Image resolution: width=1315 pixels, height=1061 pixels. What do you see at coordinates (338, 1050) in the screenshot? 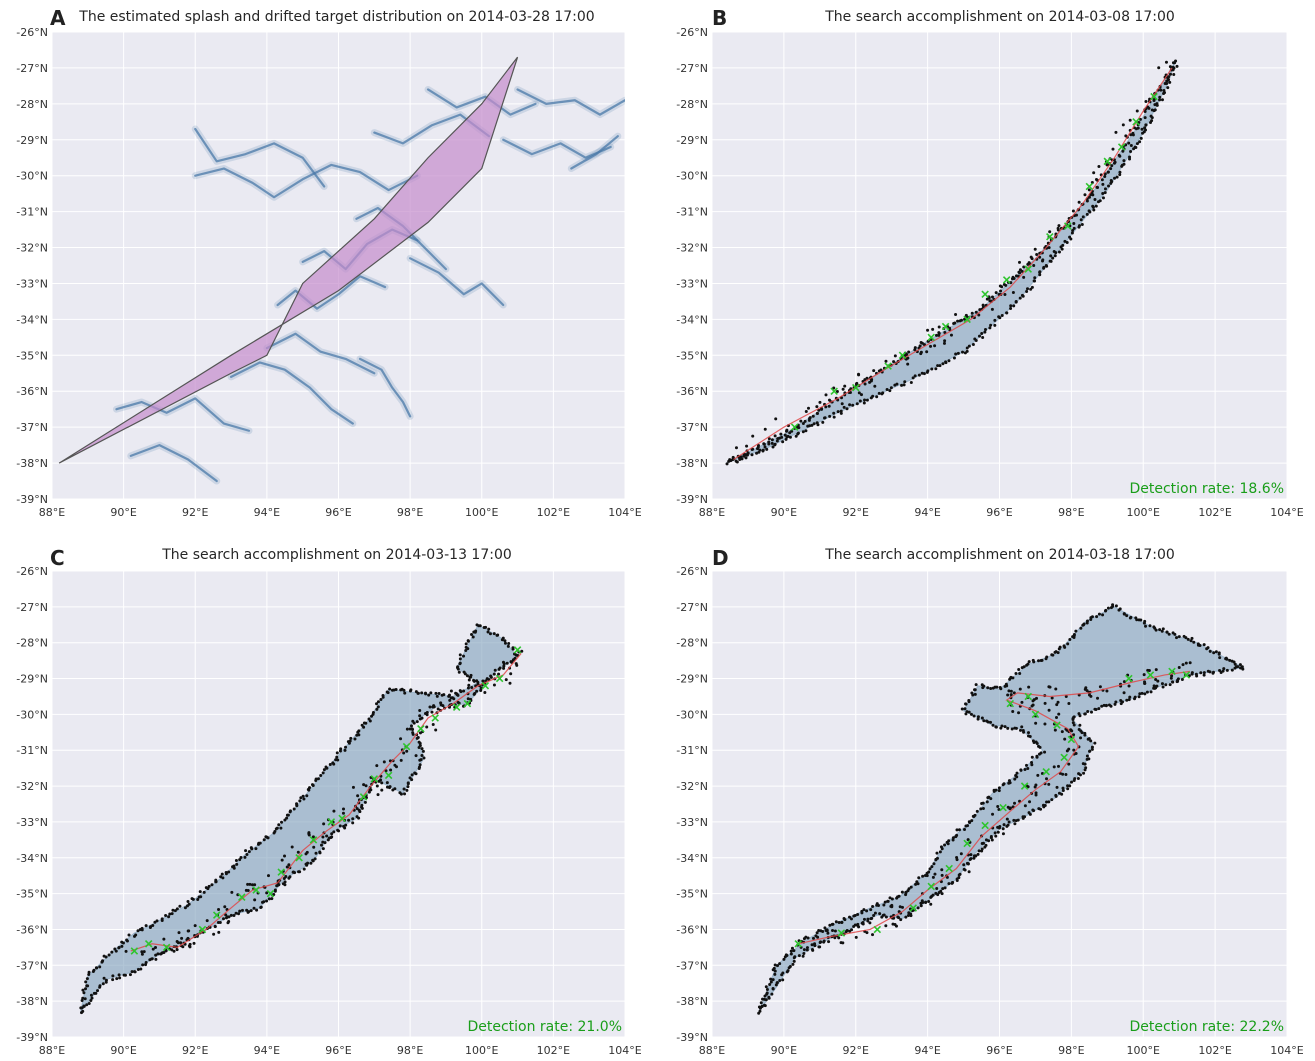
I see `x-tick-label: 96°E` at bounding box center [338, 1050].